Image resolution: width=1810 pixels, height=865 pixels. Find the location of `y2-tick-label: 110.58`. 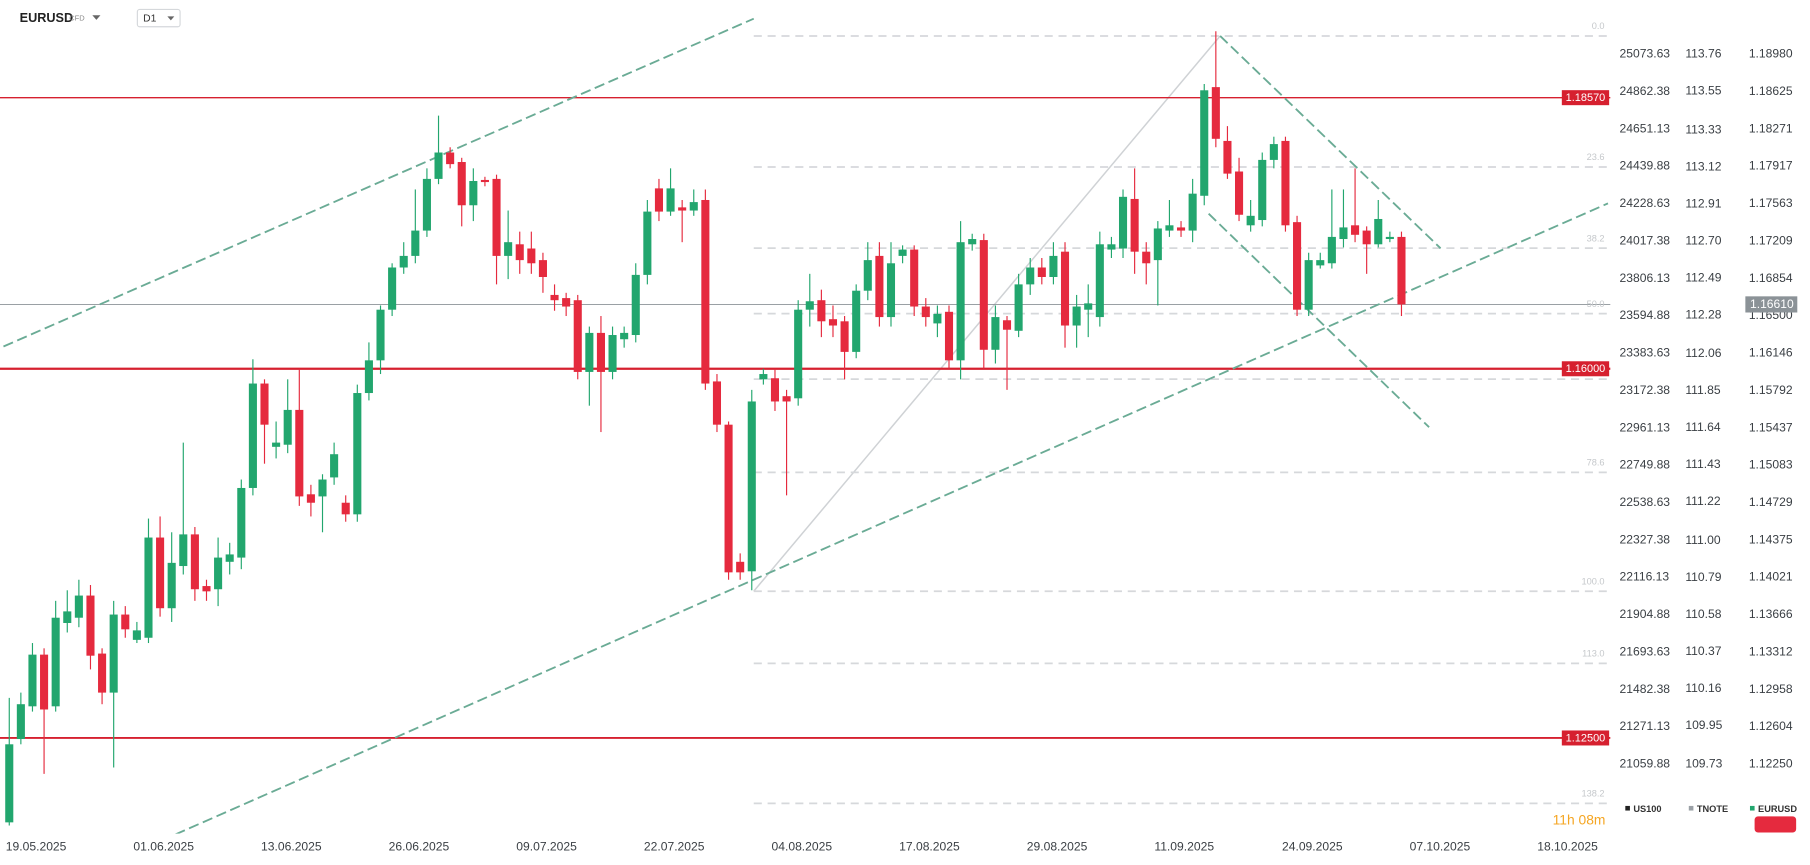

y2-tick-label: 110.58 is located at coordinates (1703, 614).